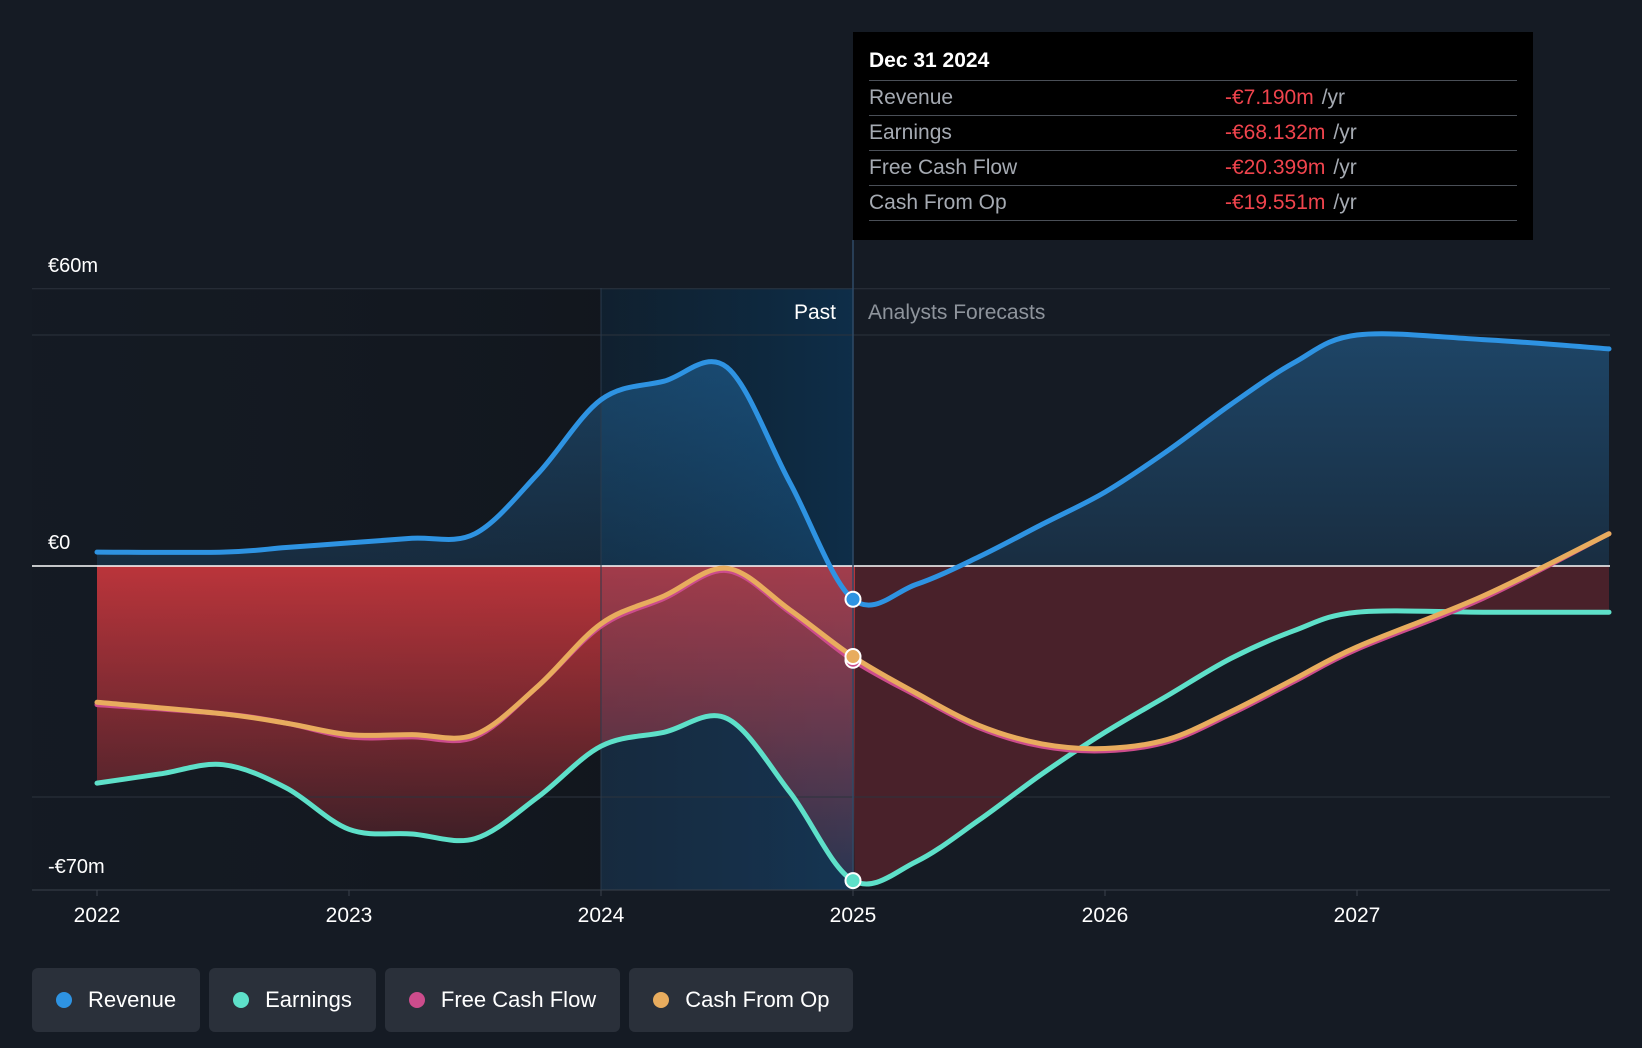  What do you see at coordinates (1105, 915) in the screenshot?
I see `x-tick-label: 2026` at bounding box center [1105, 915].